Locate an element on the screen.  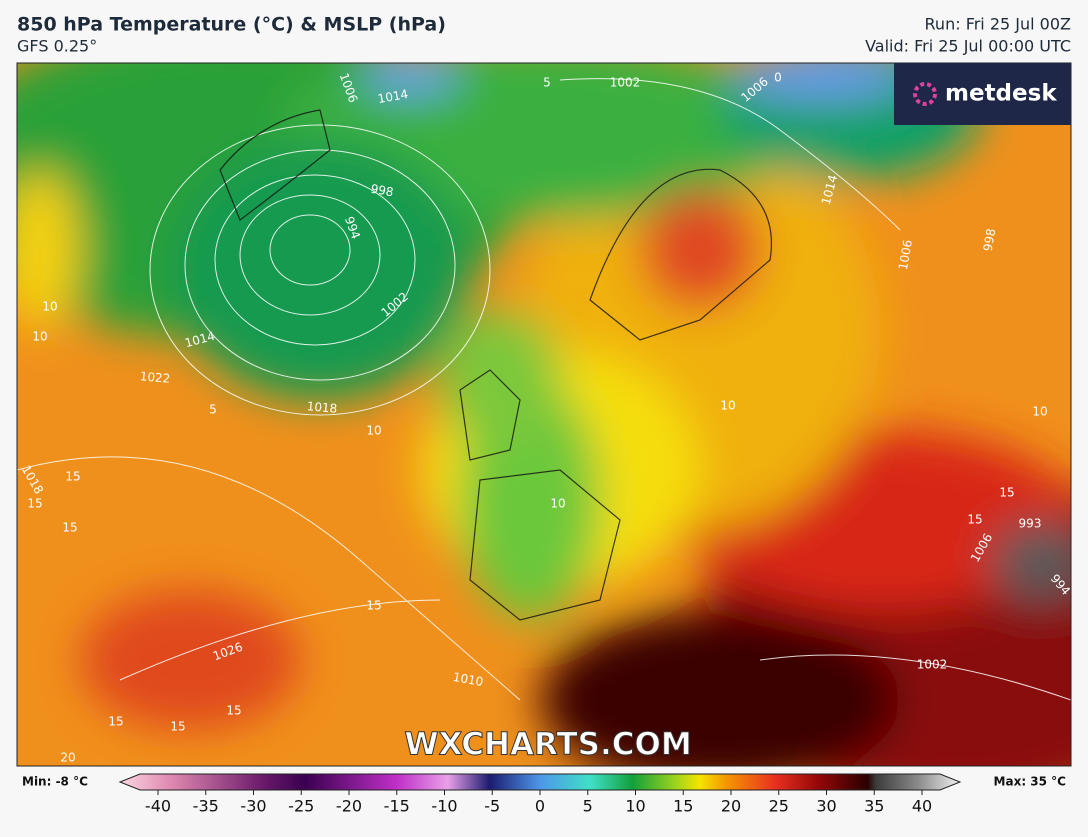
colorbar-tick-label: 10 is located at coordinates (635, 806).